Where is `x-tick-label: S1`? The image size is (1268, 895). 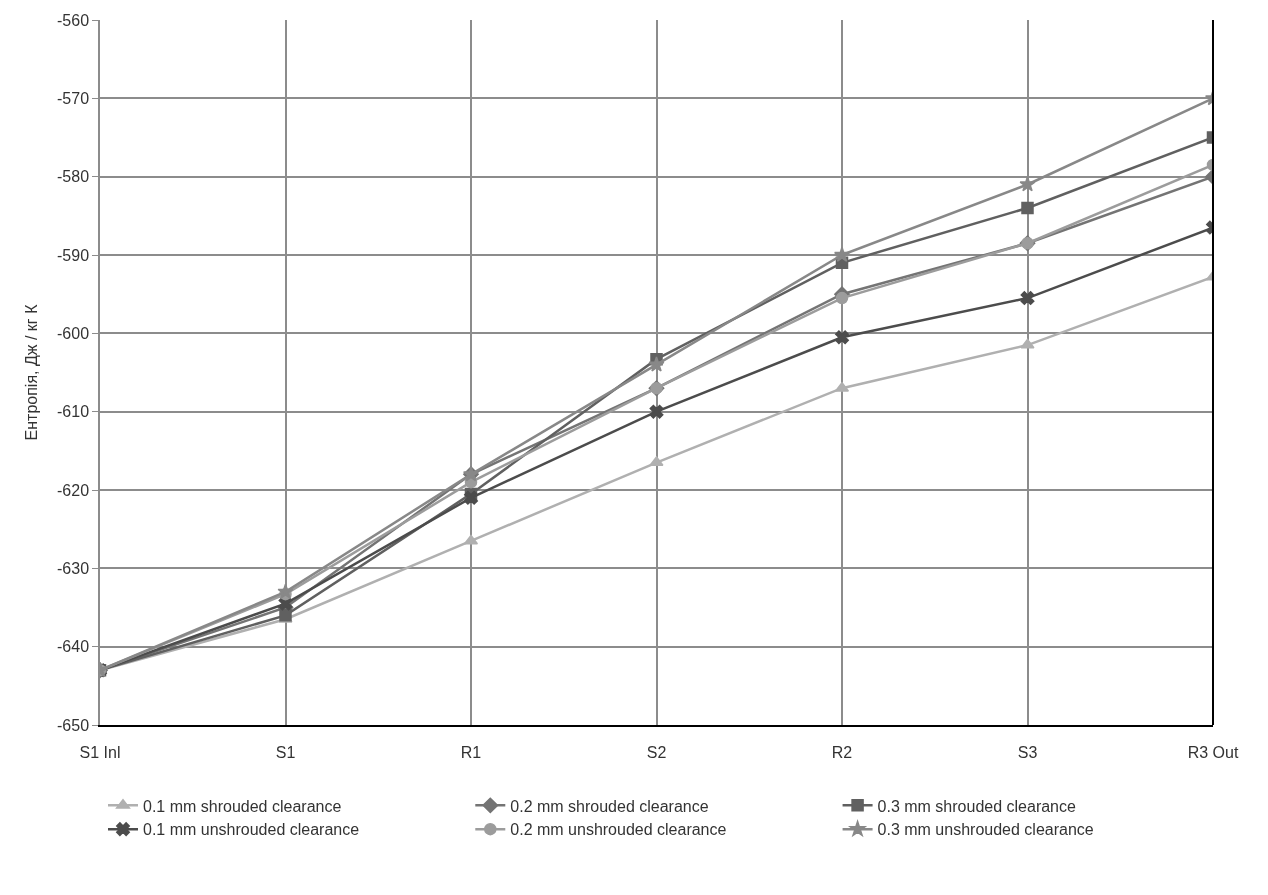
x-tick-label: S1 is located at coordinates (285, 753).